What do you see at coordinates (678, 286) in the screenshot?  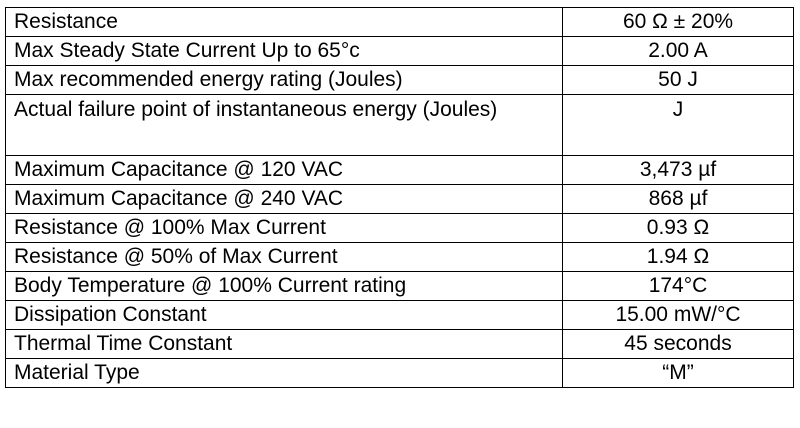 I see `row-value: 174°C` at bounding box center [678, 286].